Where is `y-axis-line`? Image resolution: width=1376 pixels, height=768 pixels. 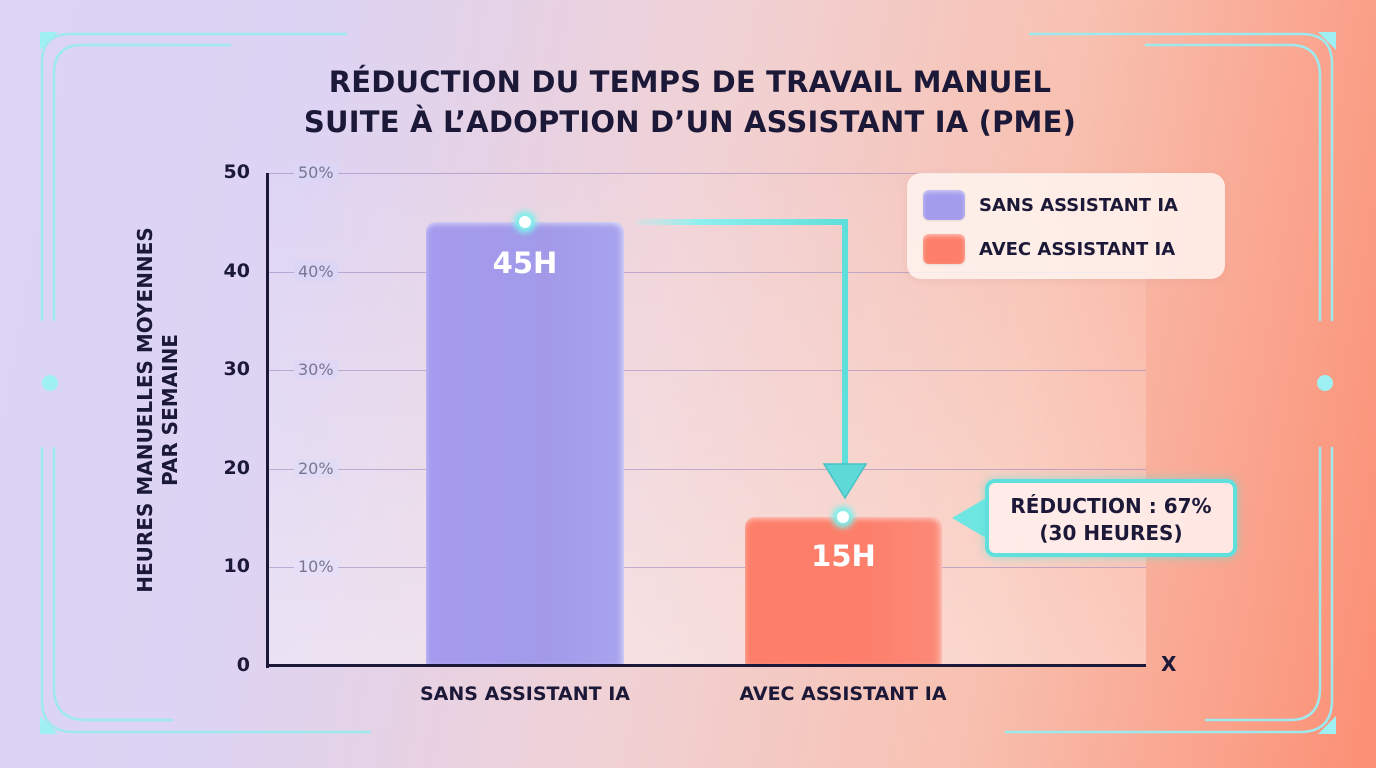
y-axis-line is located at coordinates (267, 420).